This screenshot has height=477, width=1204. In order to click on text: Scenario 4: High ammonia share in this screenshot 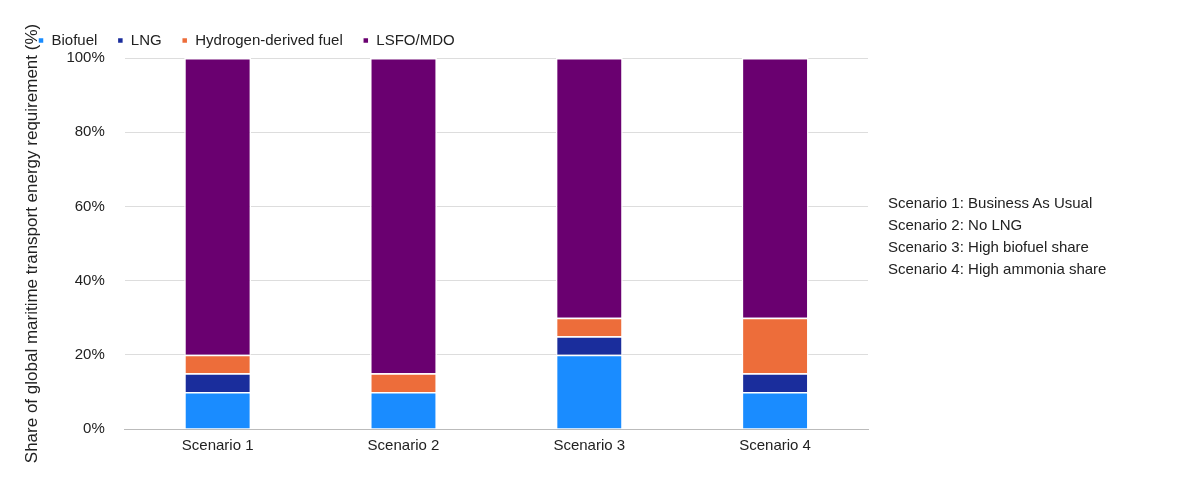, I will do `click(997, 268)`.